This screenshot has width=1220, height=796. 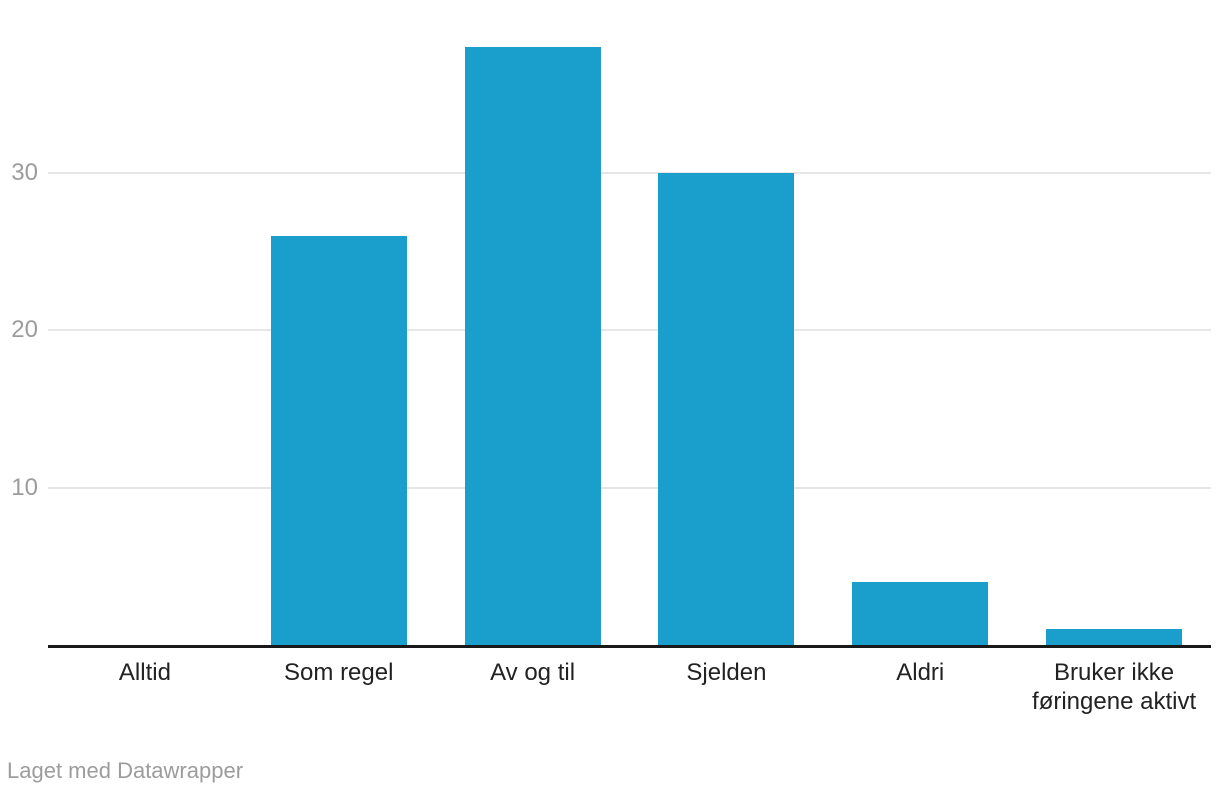 I want to click on x-axis-label-1: Som regel, so click(x=339, y=672).